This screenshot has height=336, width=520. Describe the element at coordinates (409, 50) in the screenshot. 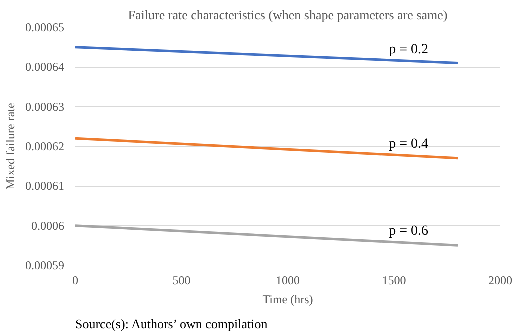

I see `series-label: p = 0.2` at that location.